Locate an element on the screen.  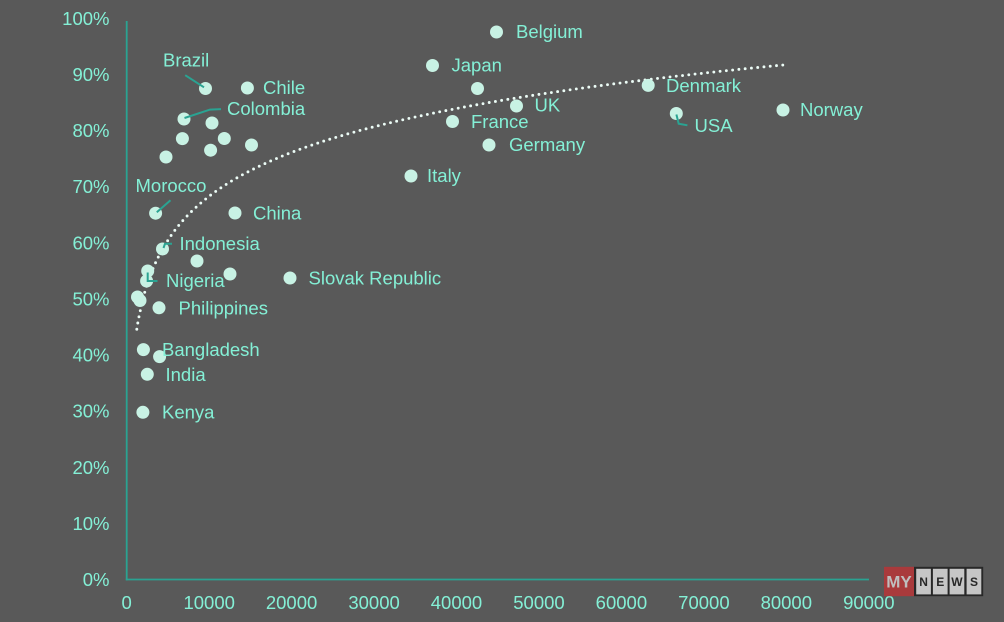
svg-text: 80000 is located at coordinates (786, 602).